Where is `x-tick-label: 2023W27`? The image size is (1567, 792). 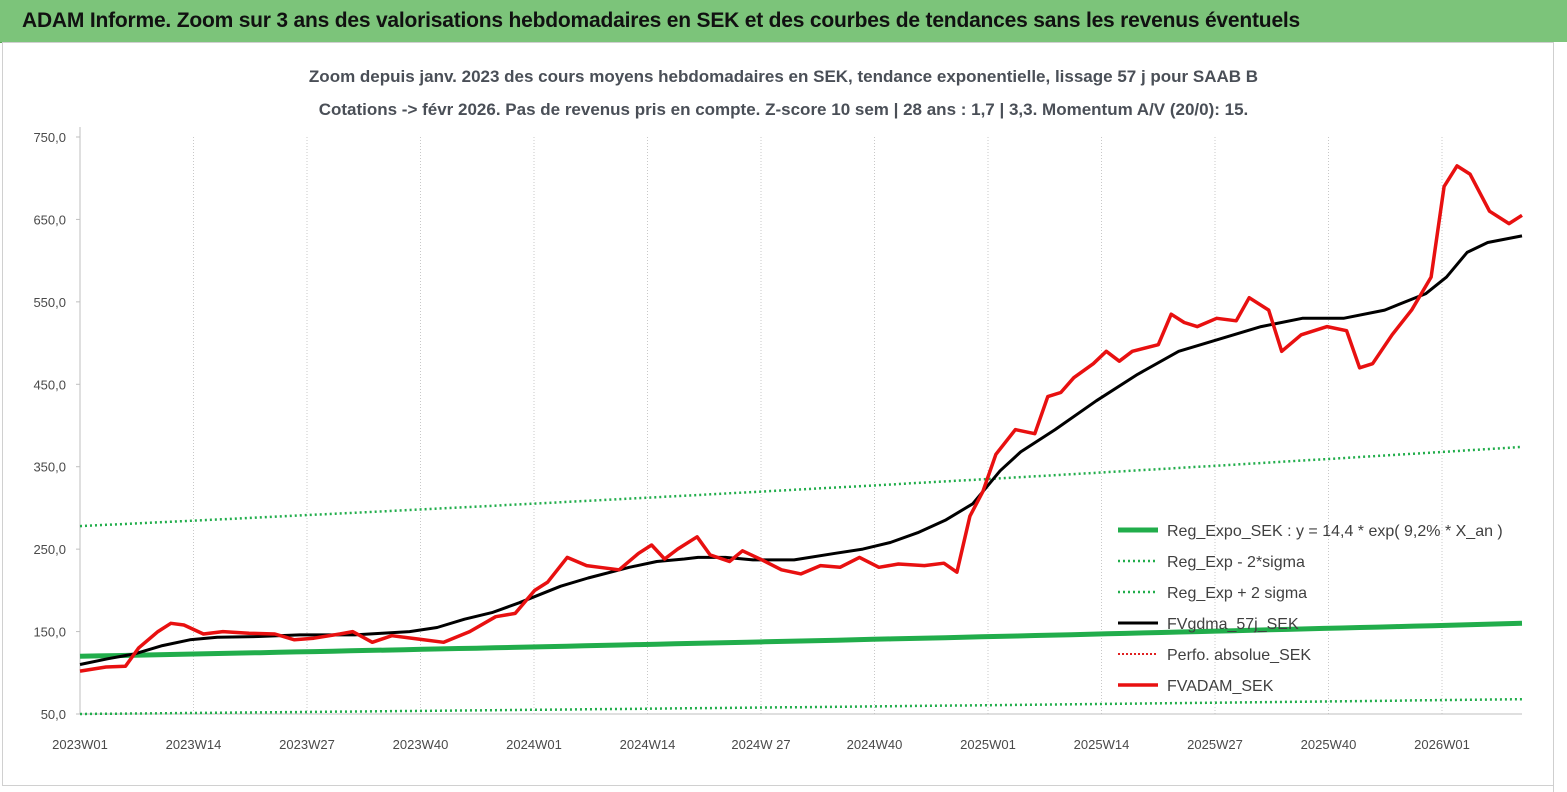 x-tick-label: 2023W27 is located at coordinates (307, 744).